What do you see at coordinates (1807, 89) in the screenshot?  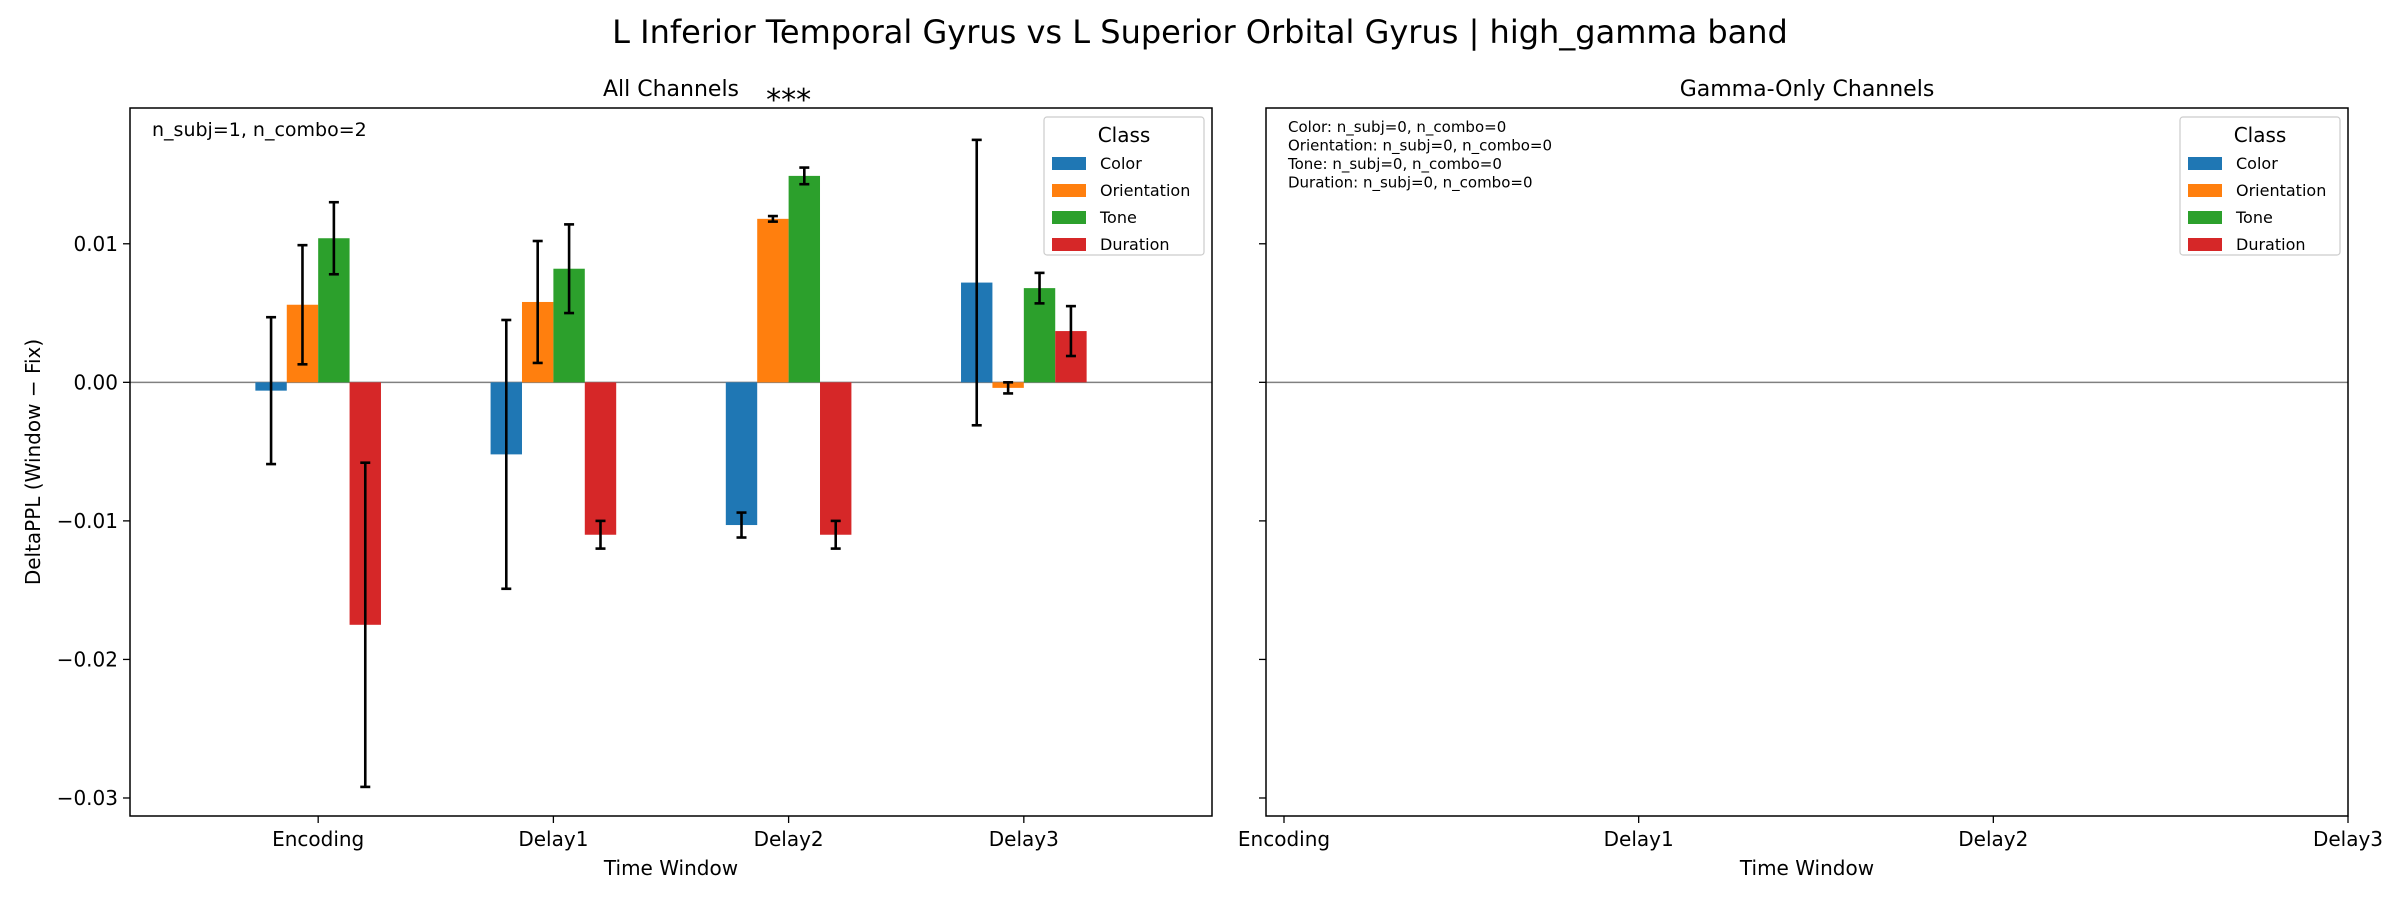 I see `panel-title: Gamma-Only Channels` at bounding box center [1807, 89].